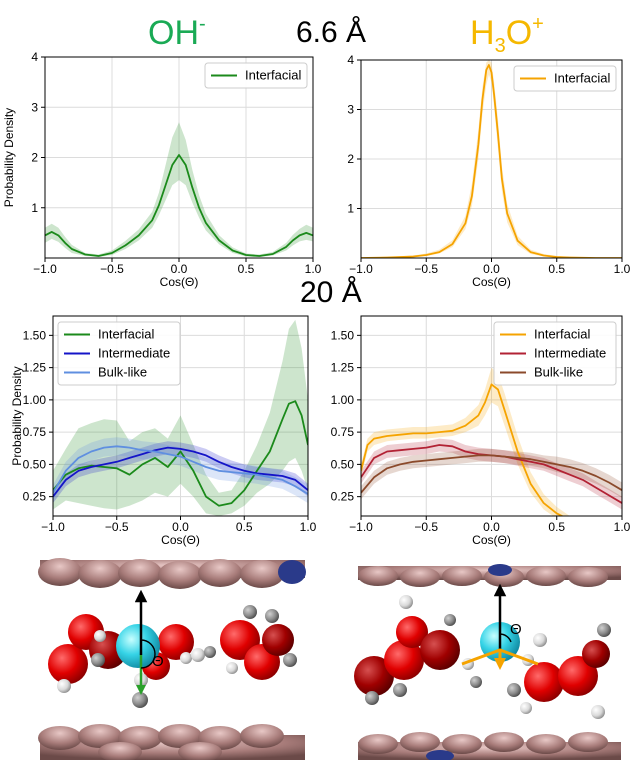 The width and height of the screenshot is (631, 760). I want to click on series-band-intermediate, so click(180, 472).